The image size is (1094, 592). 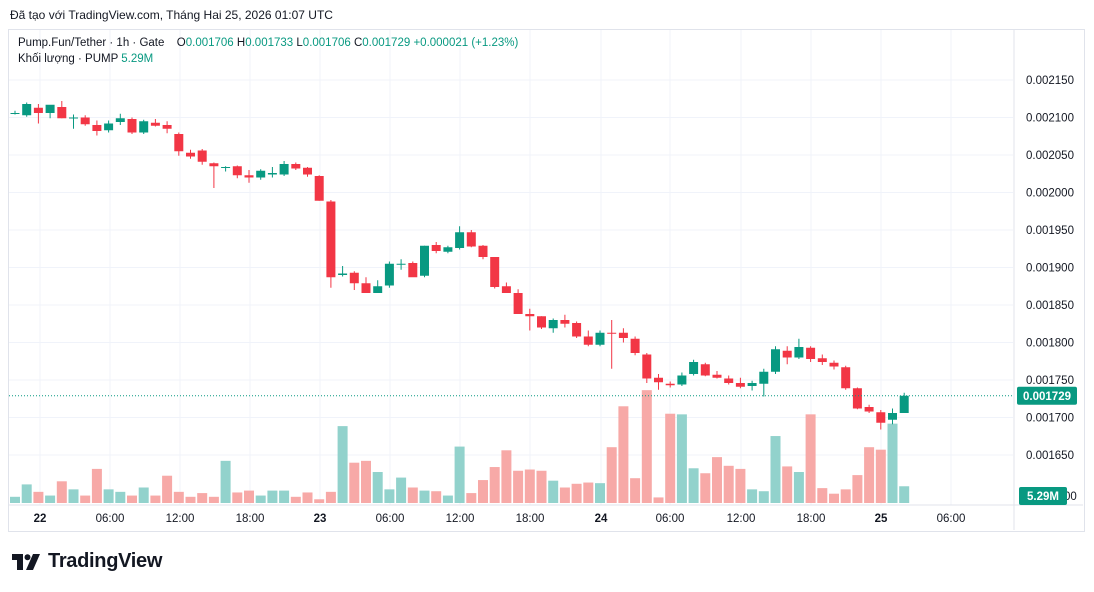 I want to click on time-tick-label: 25, so click(x=881, y=519).